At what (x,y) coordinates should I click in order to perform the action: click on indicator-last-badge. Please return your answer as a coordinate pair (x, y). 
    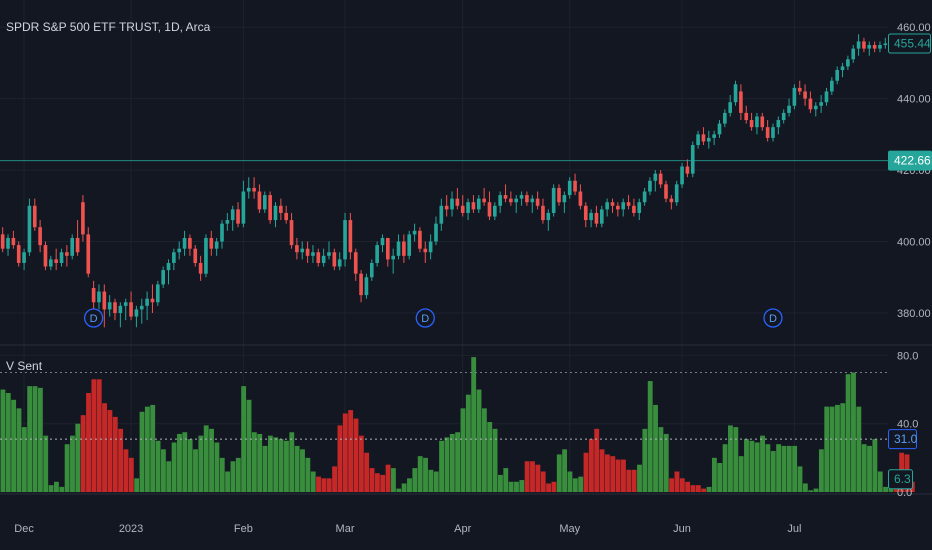
    Looking at the image, I should click on (900, 479).